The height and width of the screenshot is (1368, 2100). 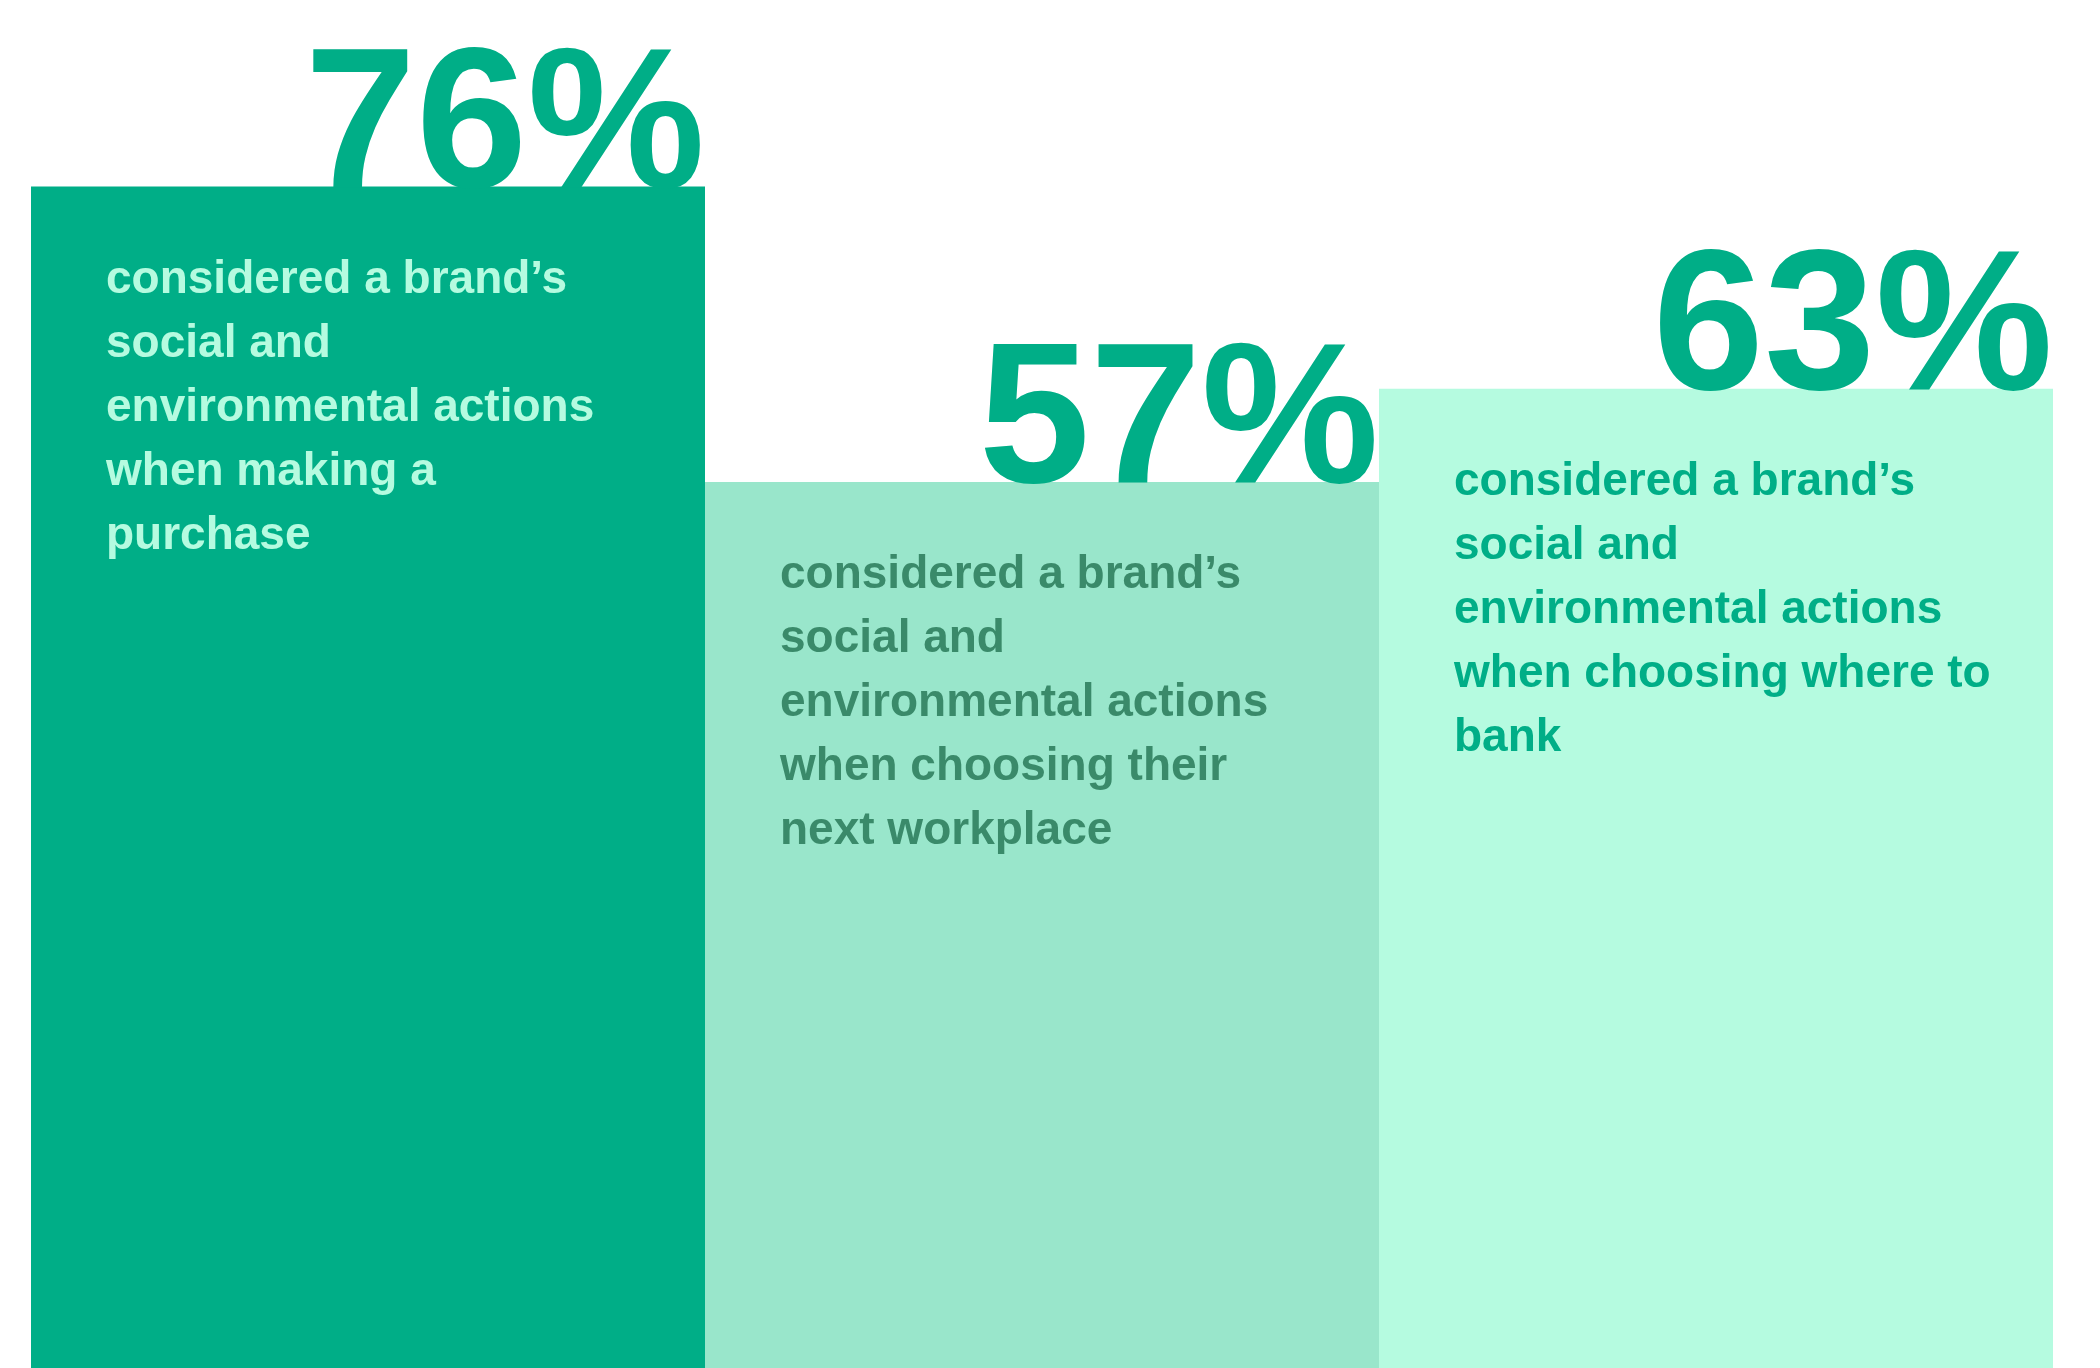 What do you see at coordinates (1178, 412) in the screenshot?
I see `data-label: 57%` at bounding box center [1178, 412].